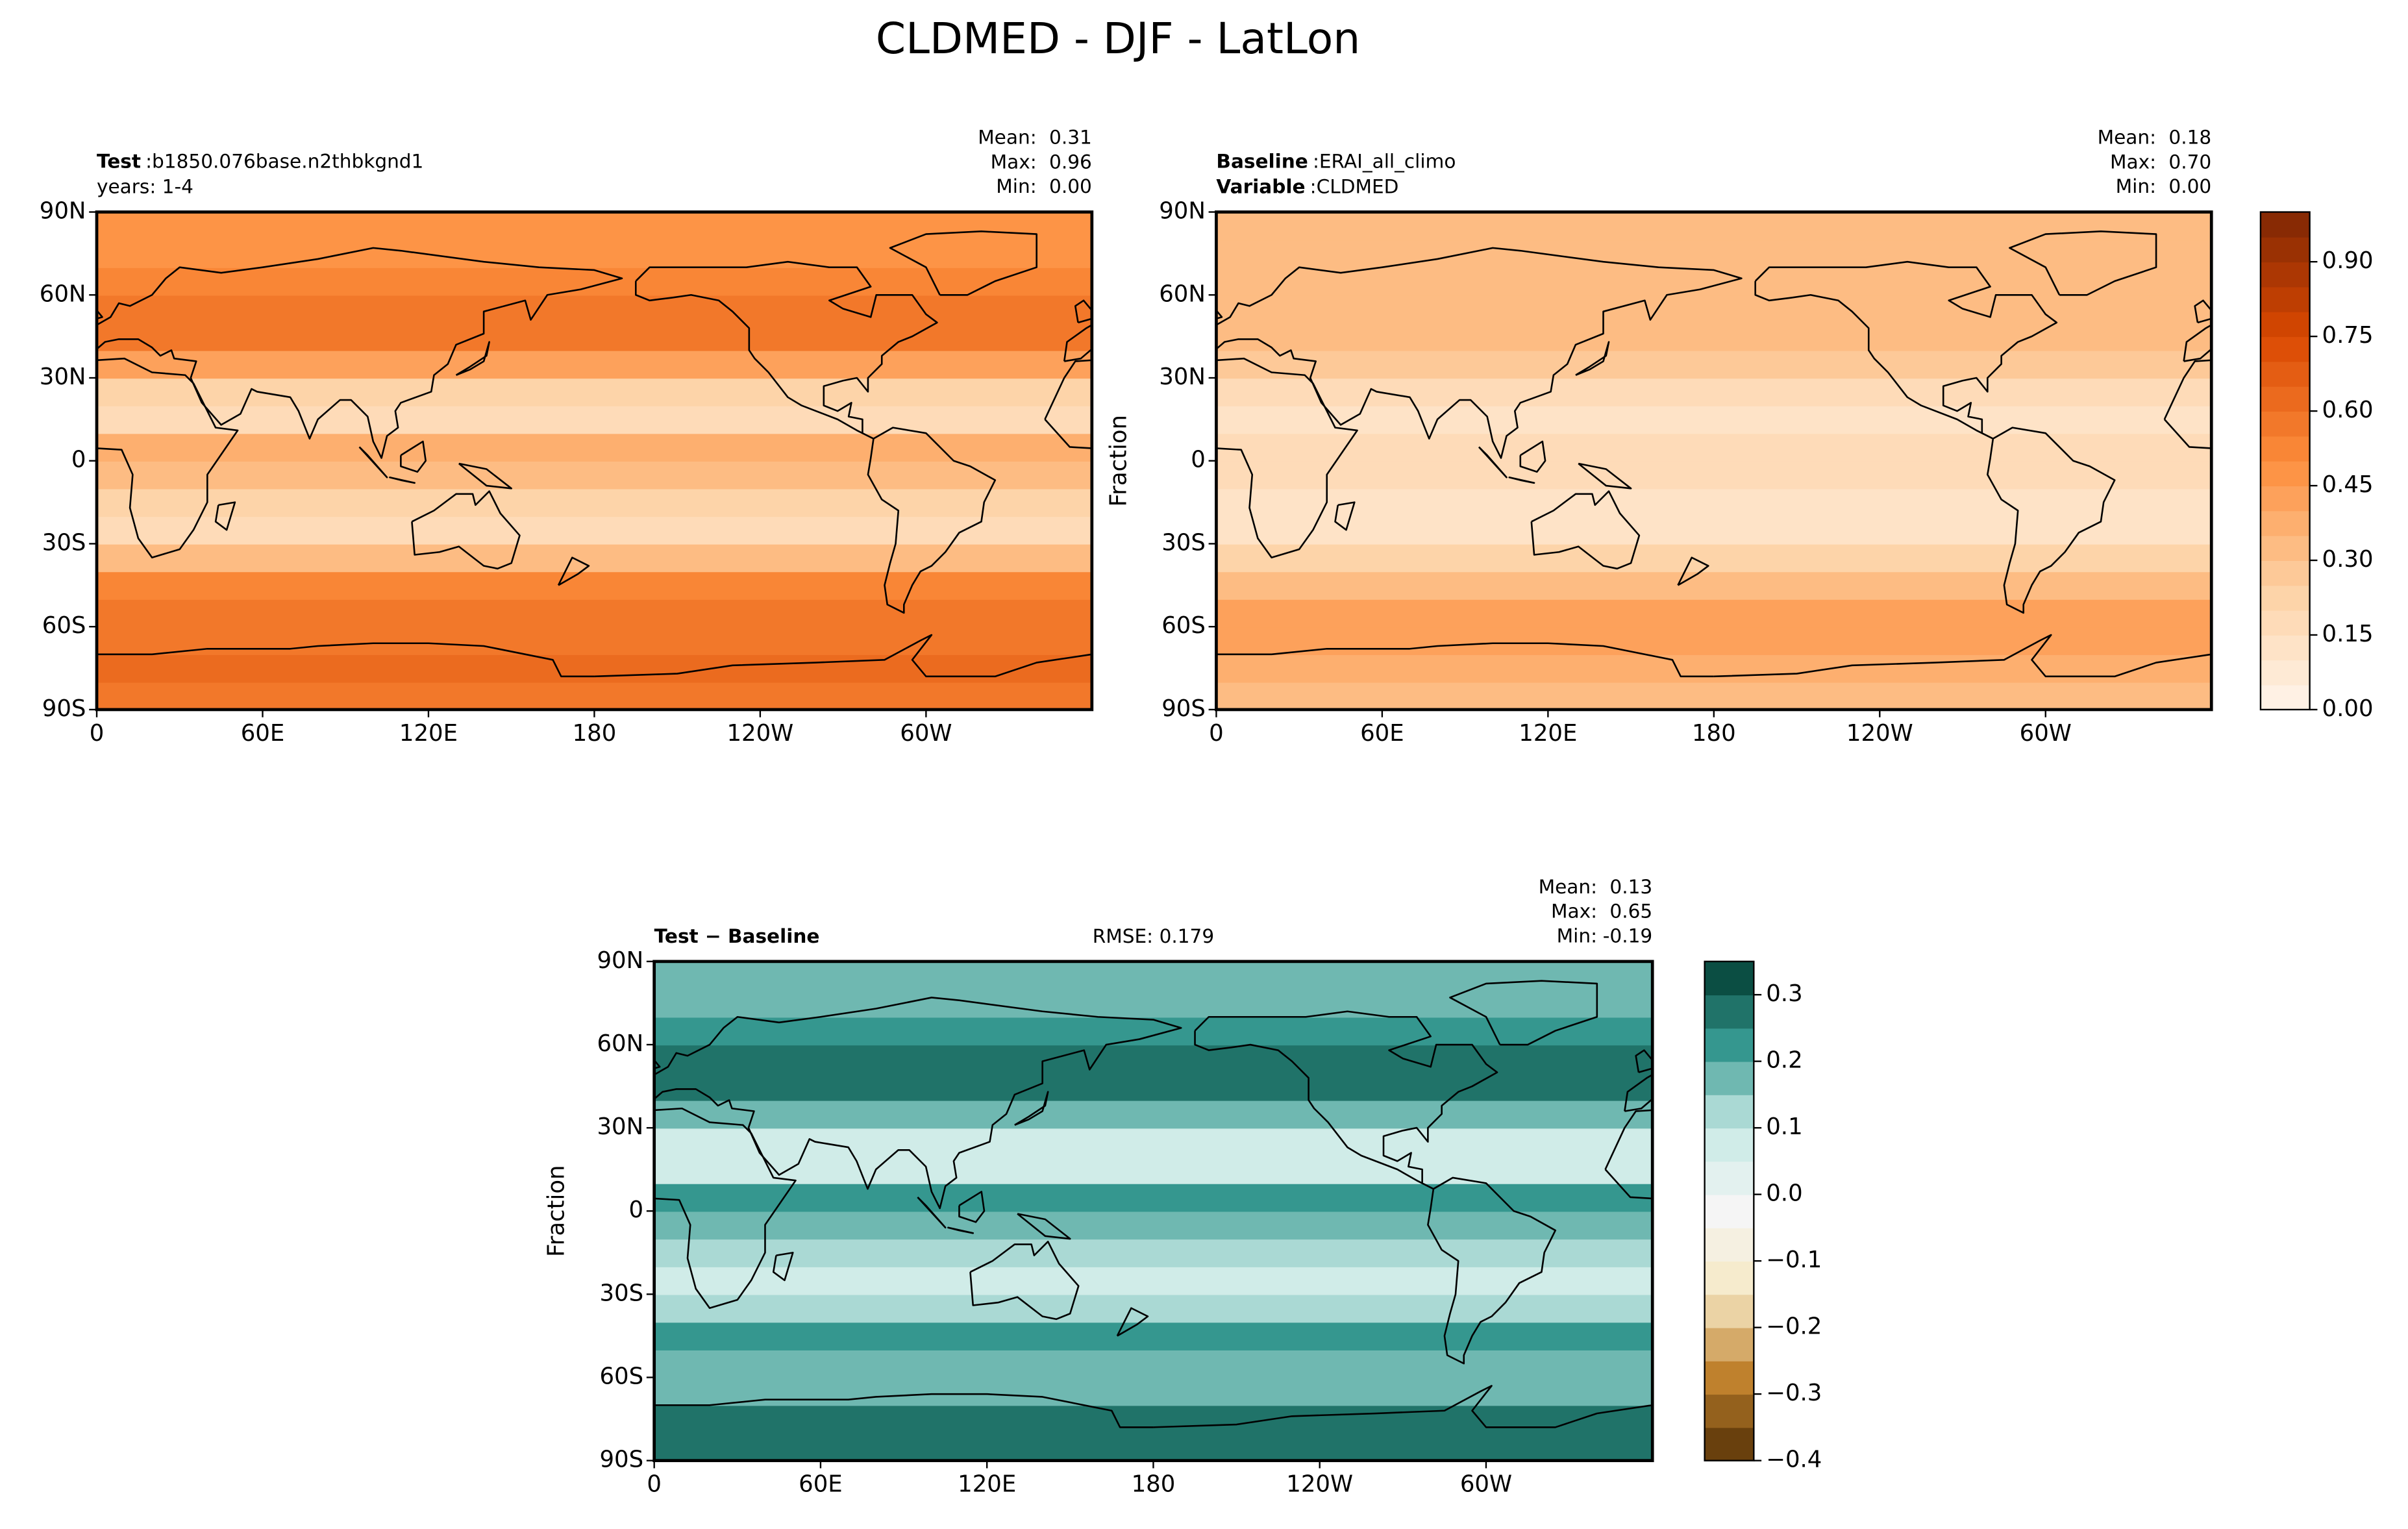  Describe the element at coordinates (1007, 137) in the screenshot. I see `stat-name: Mean:` at that location.